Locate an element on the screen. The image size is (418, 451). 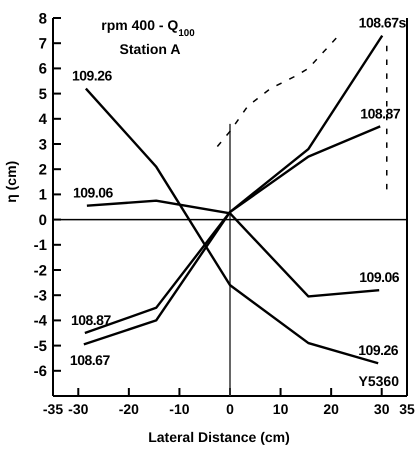
text: Station A is located at coordinates (150, 49).